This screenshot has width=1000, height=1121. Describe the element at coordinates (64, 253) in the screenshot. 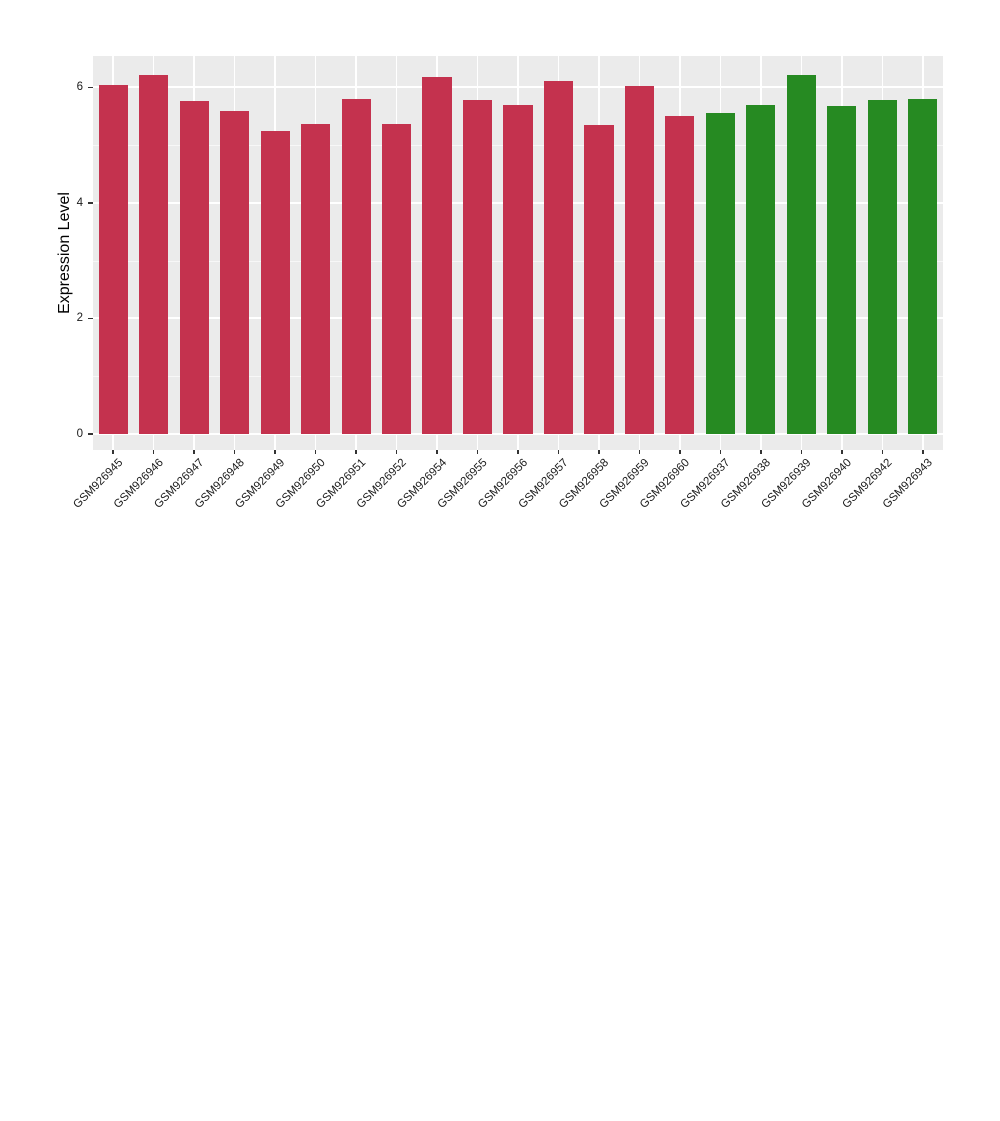

I see `y-axis-title: Expression Level` at that location.